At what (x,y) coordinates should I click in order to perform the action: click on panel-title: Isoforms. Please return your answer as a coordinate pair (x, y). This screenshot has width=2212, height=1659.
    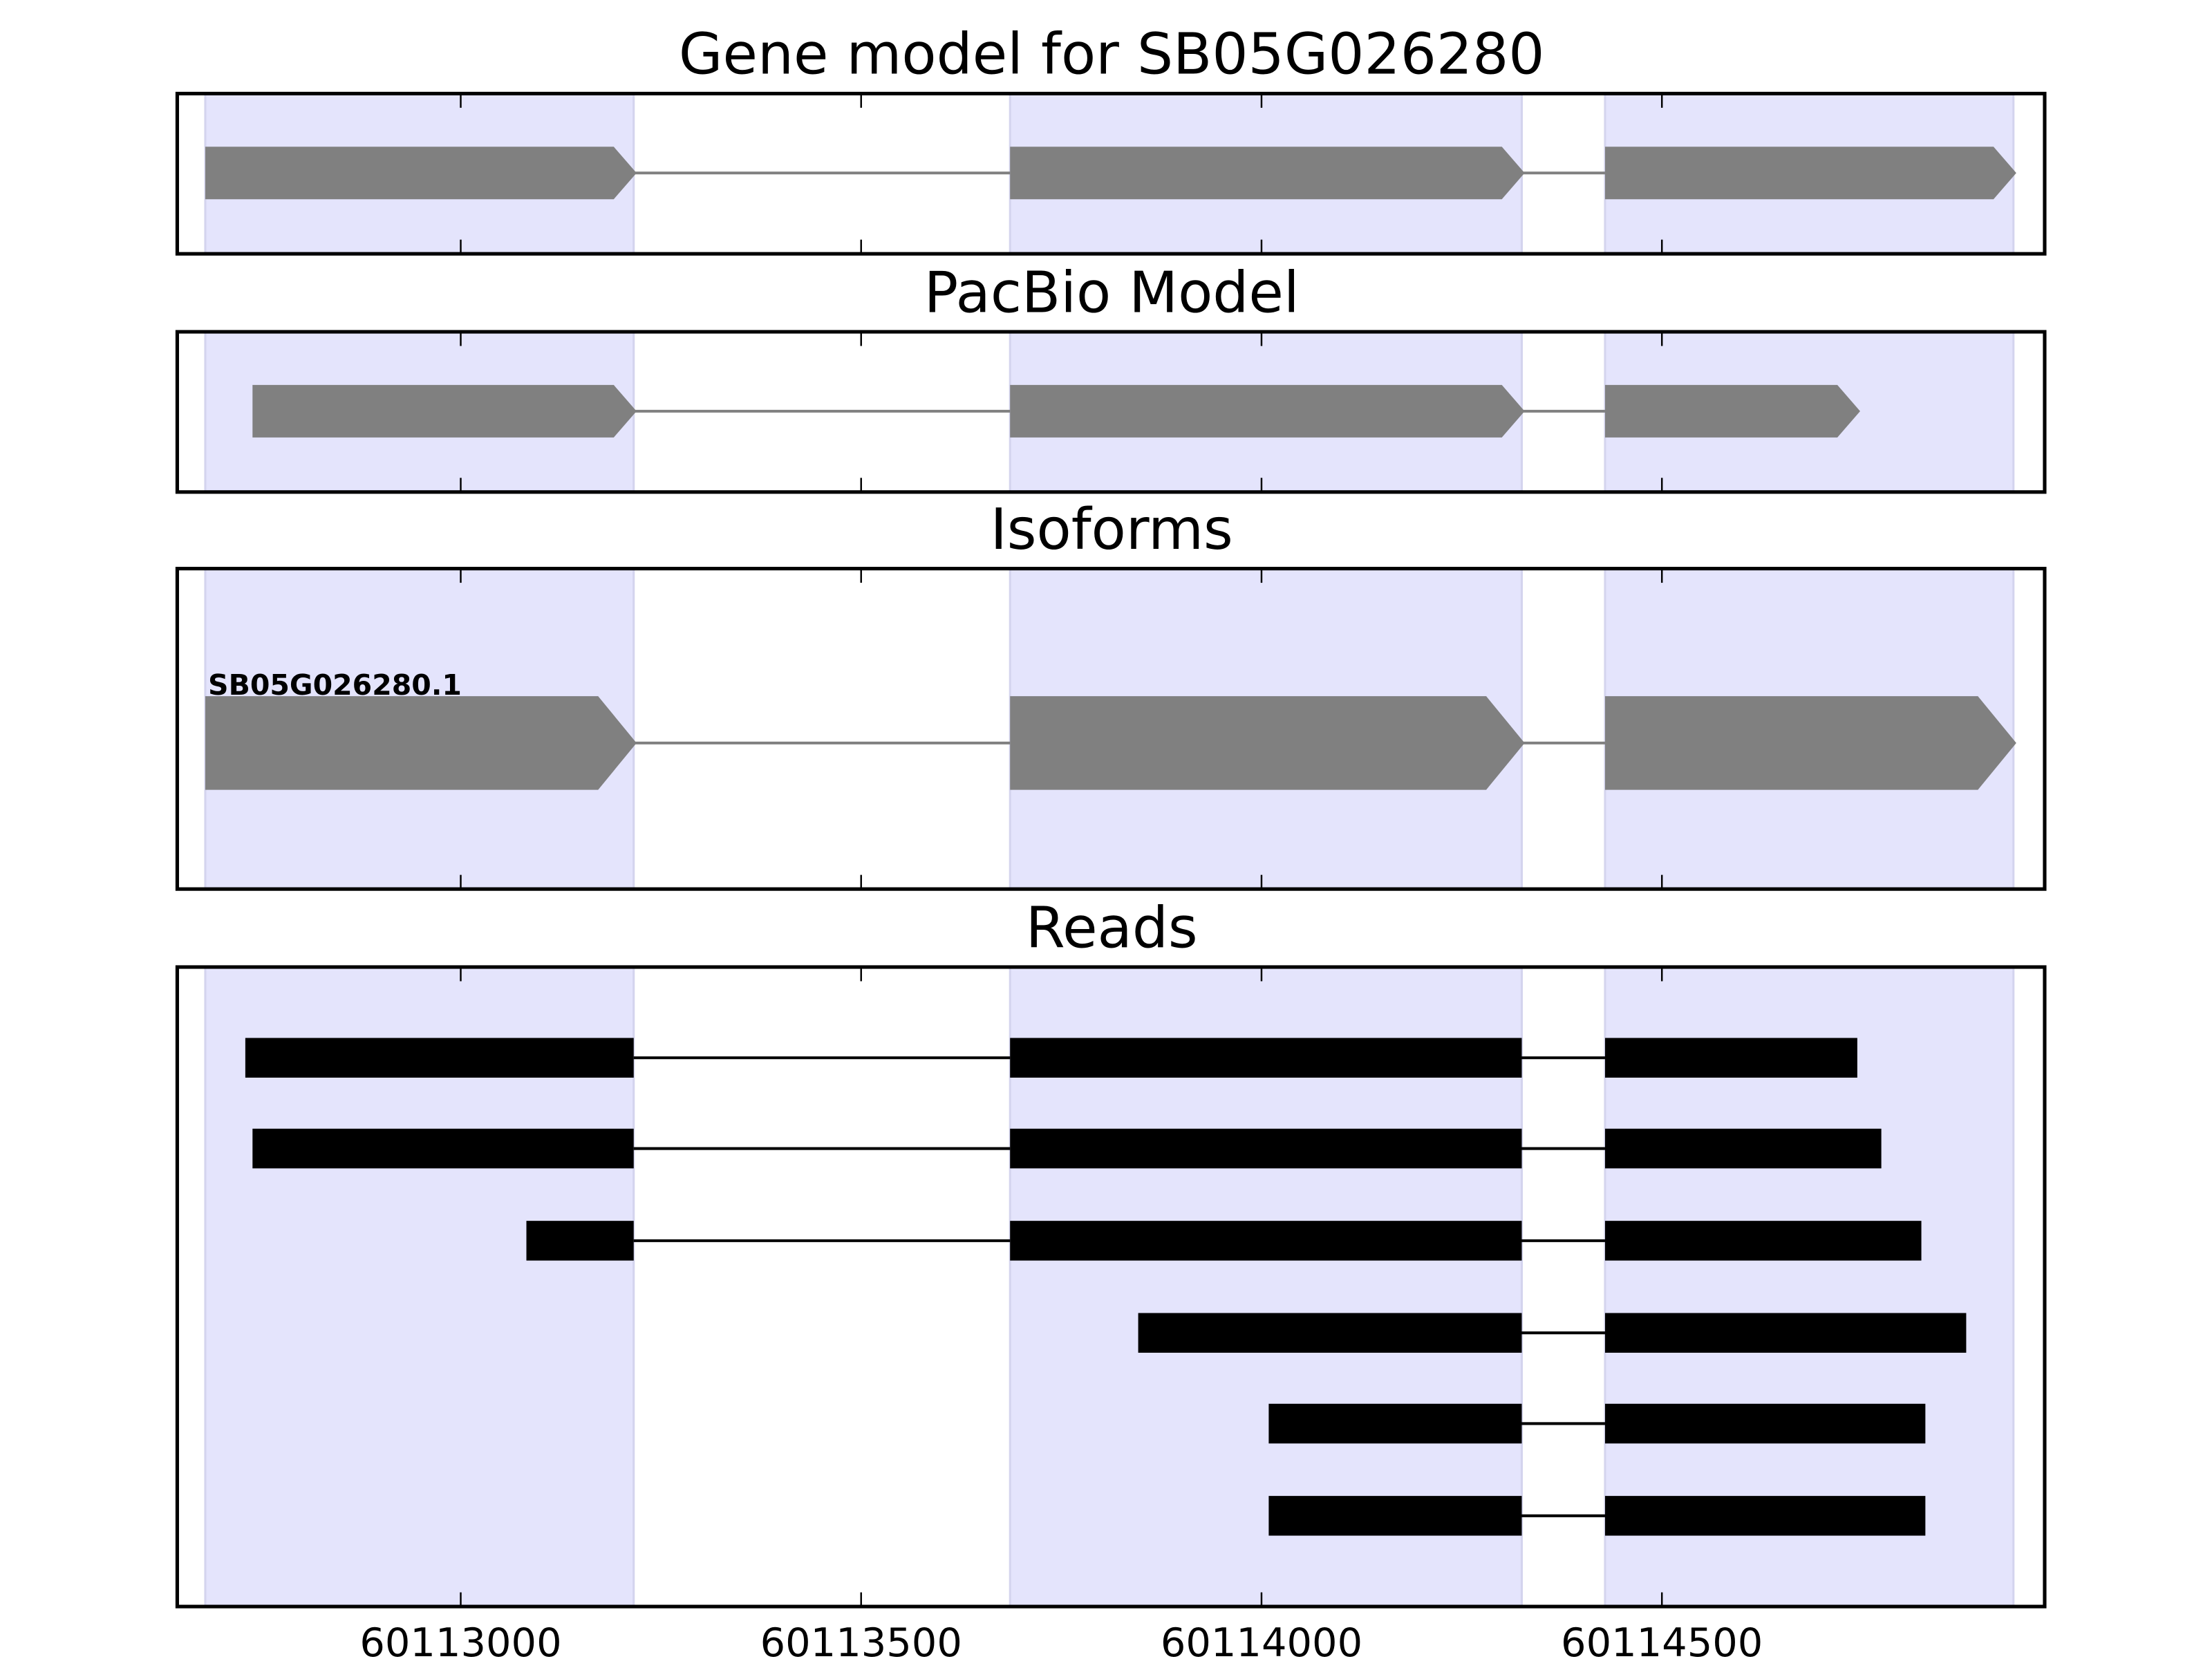
    Looking at the image, I should click on (1112, 530).